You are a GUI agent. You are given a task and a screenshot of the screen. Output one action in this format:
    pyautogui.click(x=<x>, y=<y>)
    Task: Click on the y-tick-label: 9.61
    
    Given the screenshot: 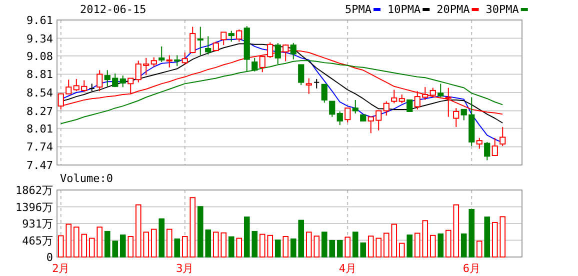 What is the action you would take?
    pyautogui.click(x=39, y=20)
    